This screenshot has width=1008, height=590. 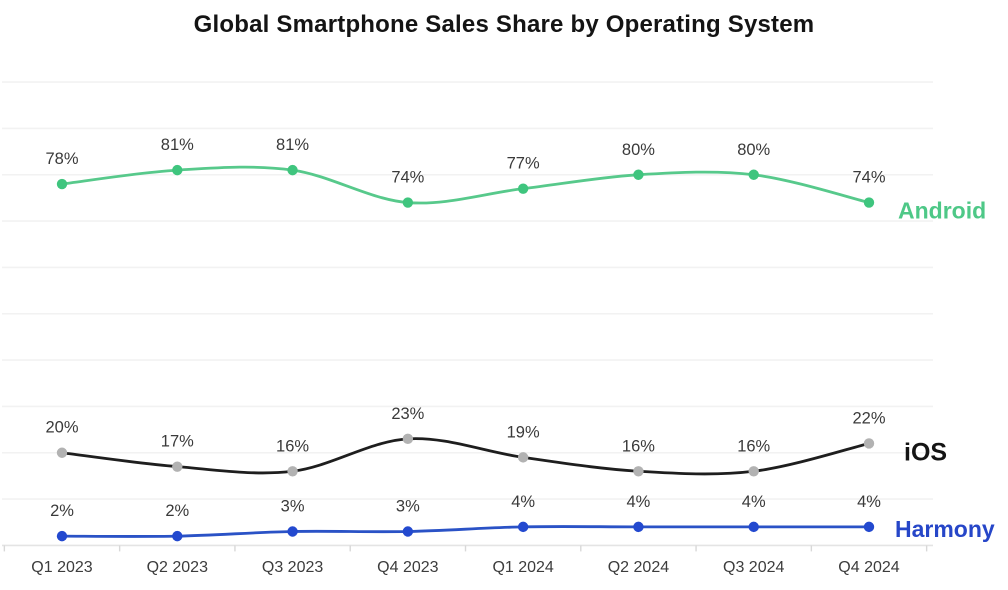 What do you see at coordinates (465, 185) in the screenshot?
I see `series-line-android` at bounding box center [465, 185].